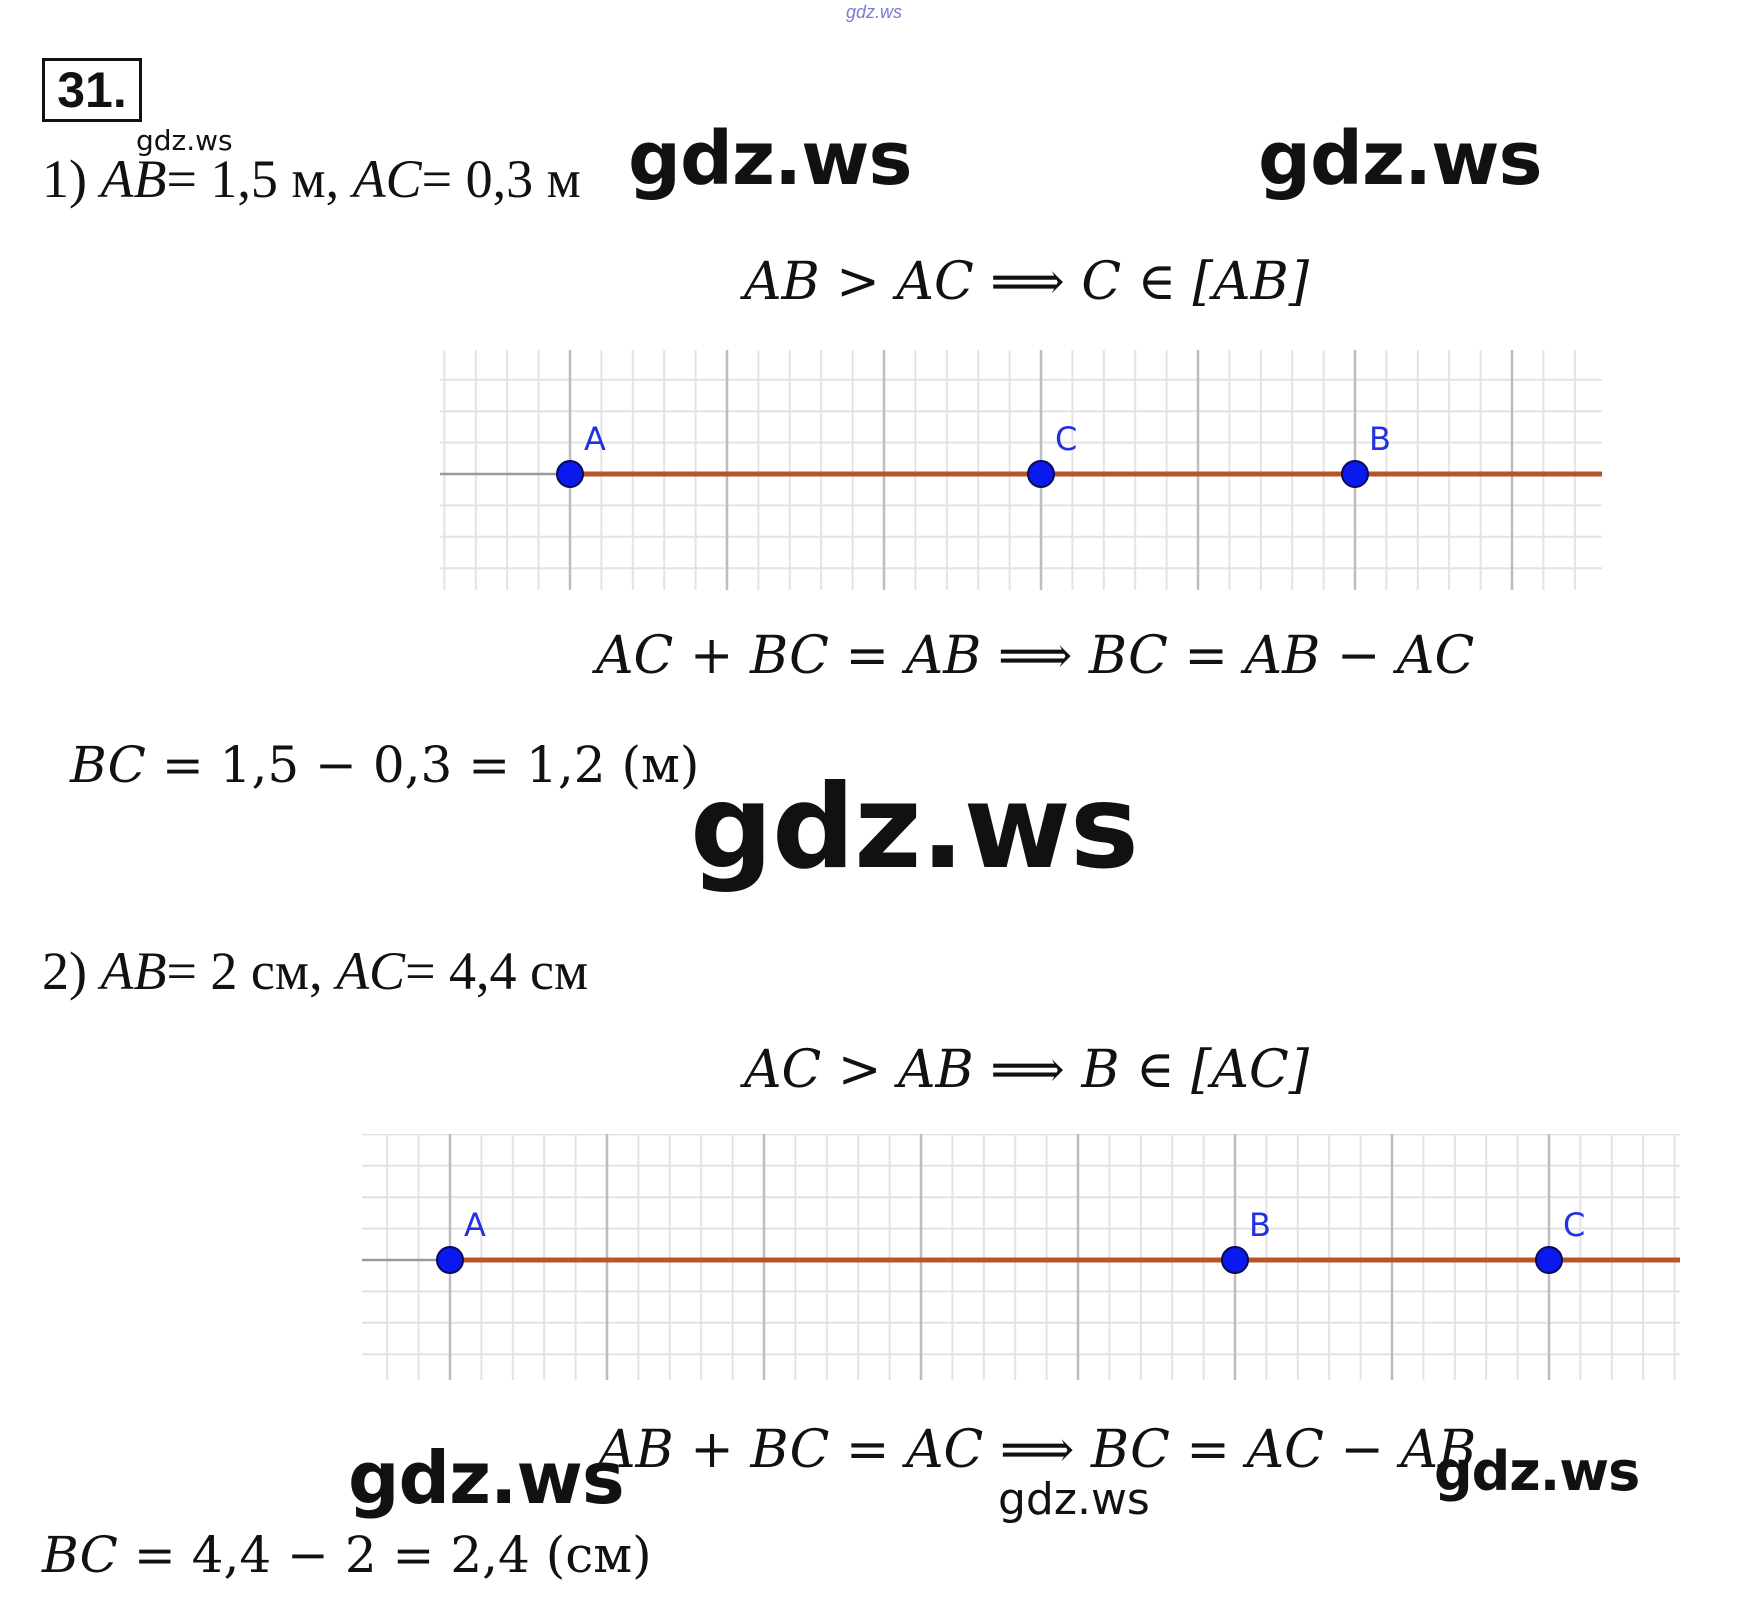  What do you see at coordinates (1380, 439) in the screenshot?
I see `part1-point-label-b: B` at bounding box center [1380, 439].